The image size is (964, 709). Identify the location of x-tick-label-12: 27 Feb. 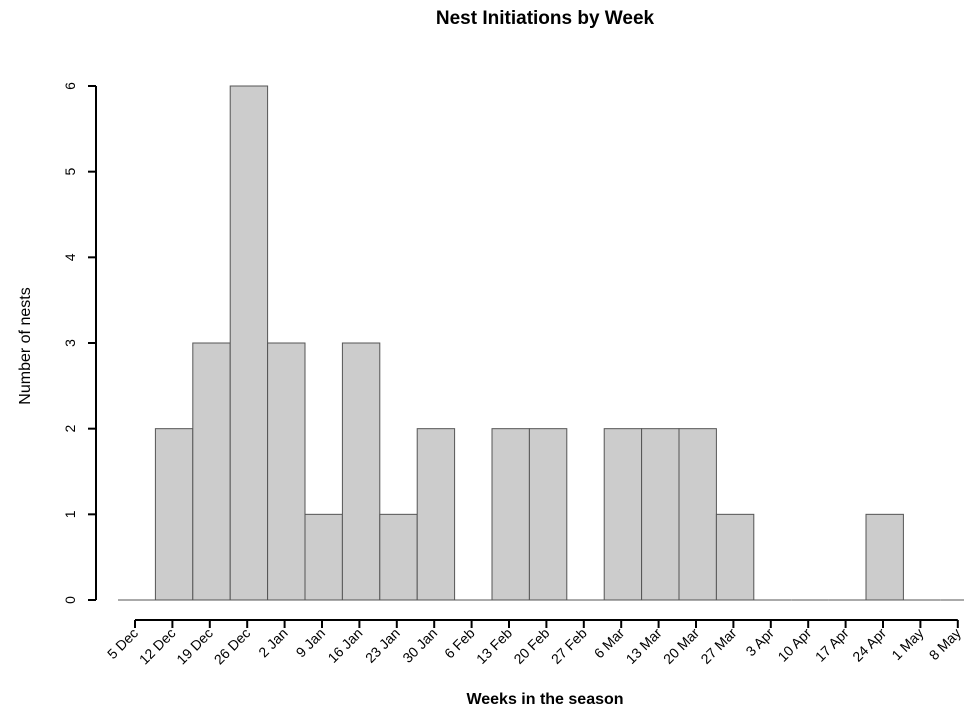
(569, 646).